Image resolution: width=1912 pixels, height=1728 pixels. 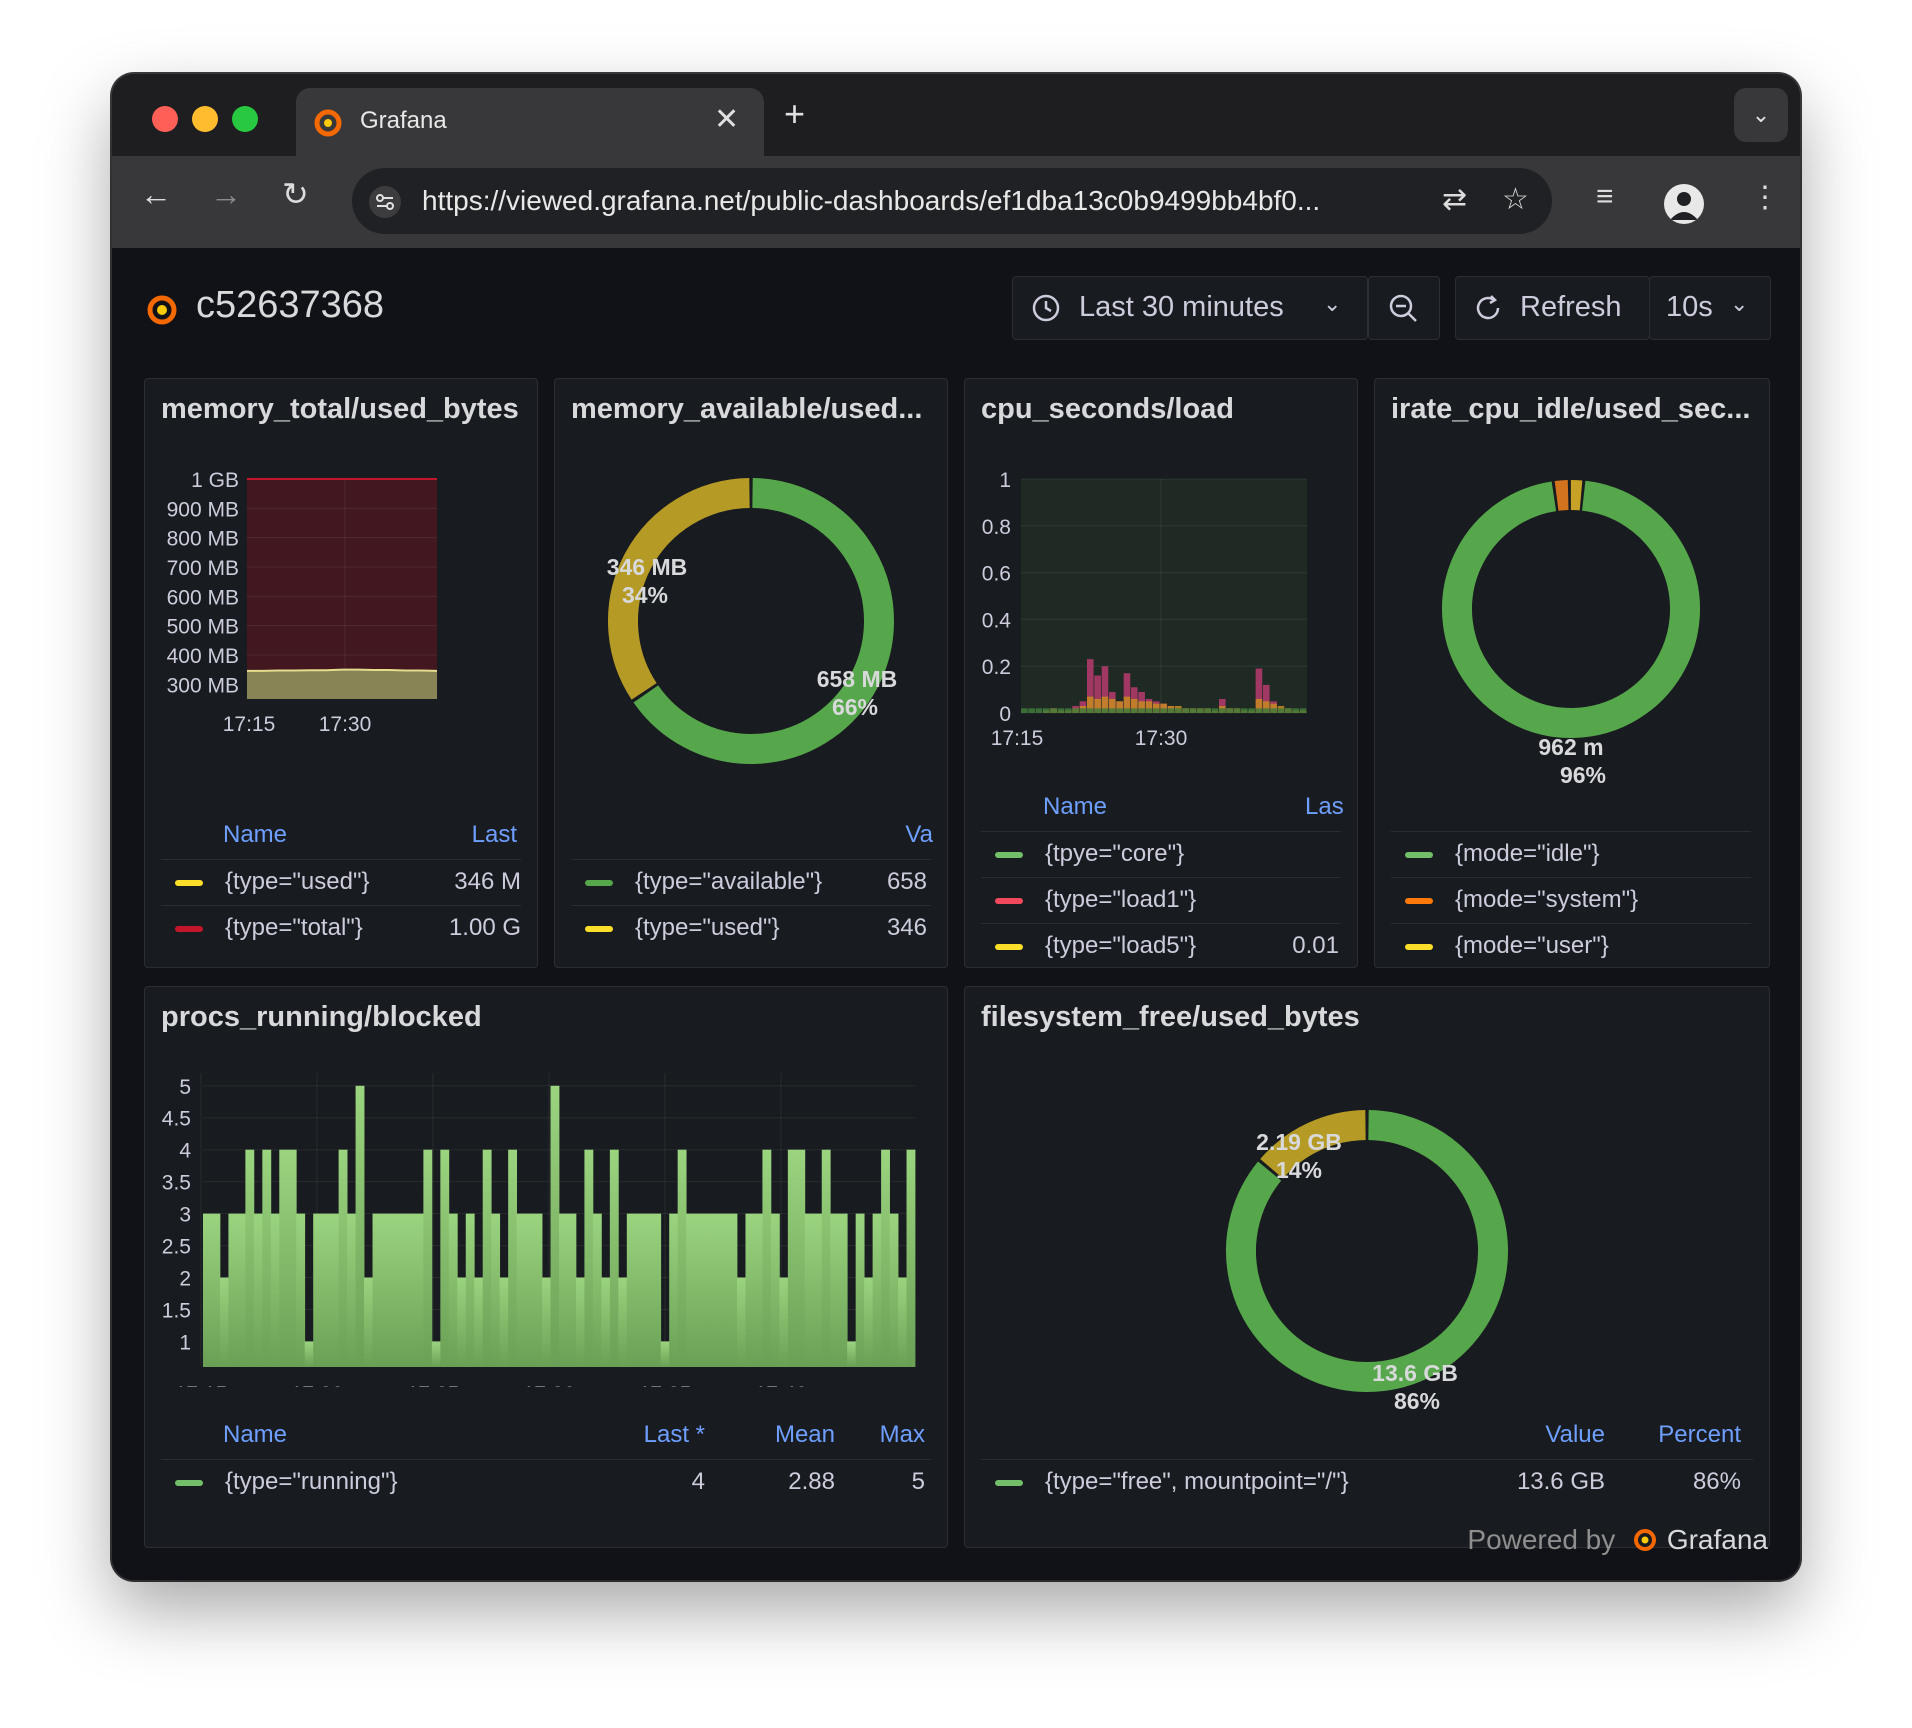 I want to click on y-tick-label: 600 MB, so click(x=203, y=597).